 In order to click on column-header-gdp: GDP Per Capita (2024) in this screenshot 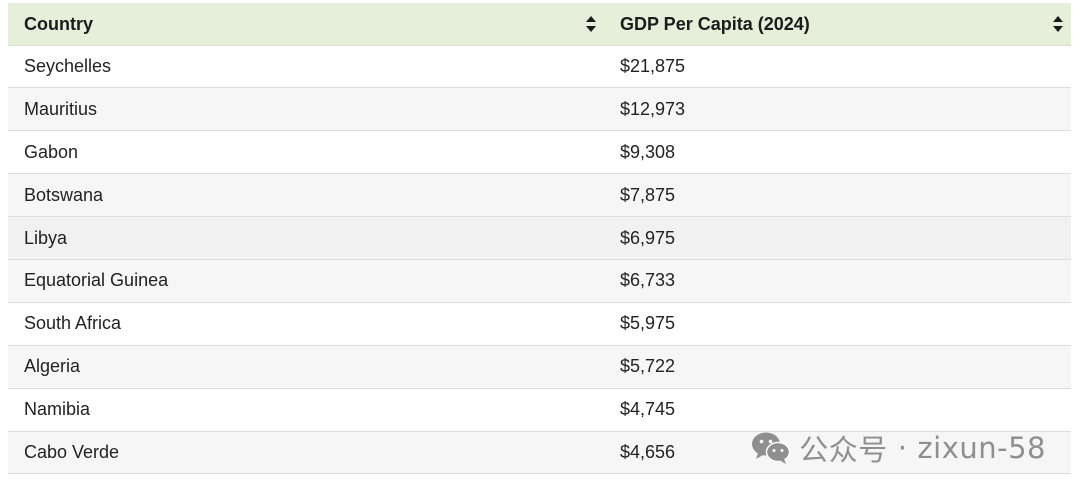, I will do `click(837, 24)`.